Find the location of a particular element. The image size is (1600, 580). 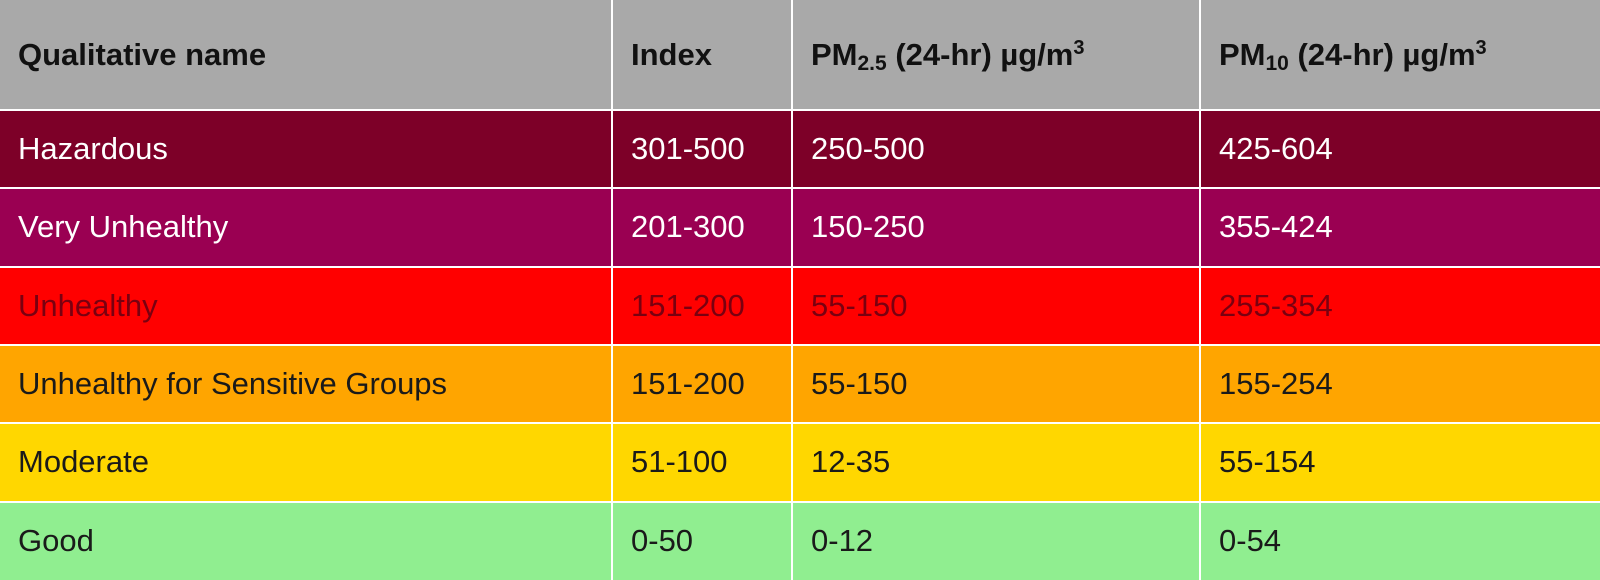

cell-pm10: 0-54 is located at coordinates (1399, 540).